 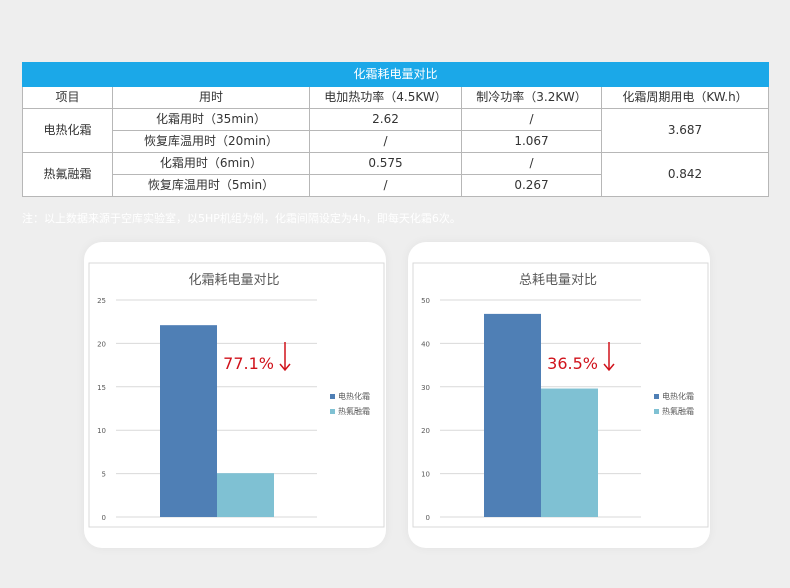 I want to click on table-title: 化霜耗电量对比, so click(x=395, y=74).